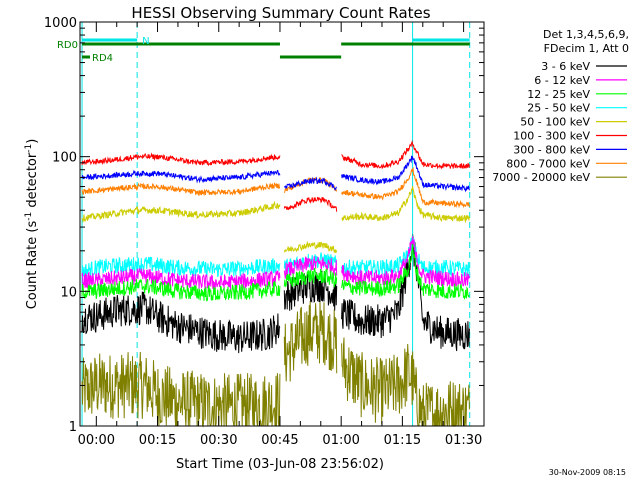  Describe the element at coordinates (32, 182) in the screenshot. I see `y-axis-label-mid: detector` at that location.